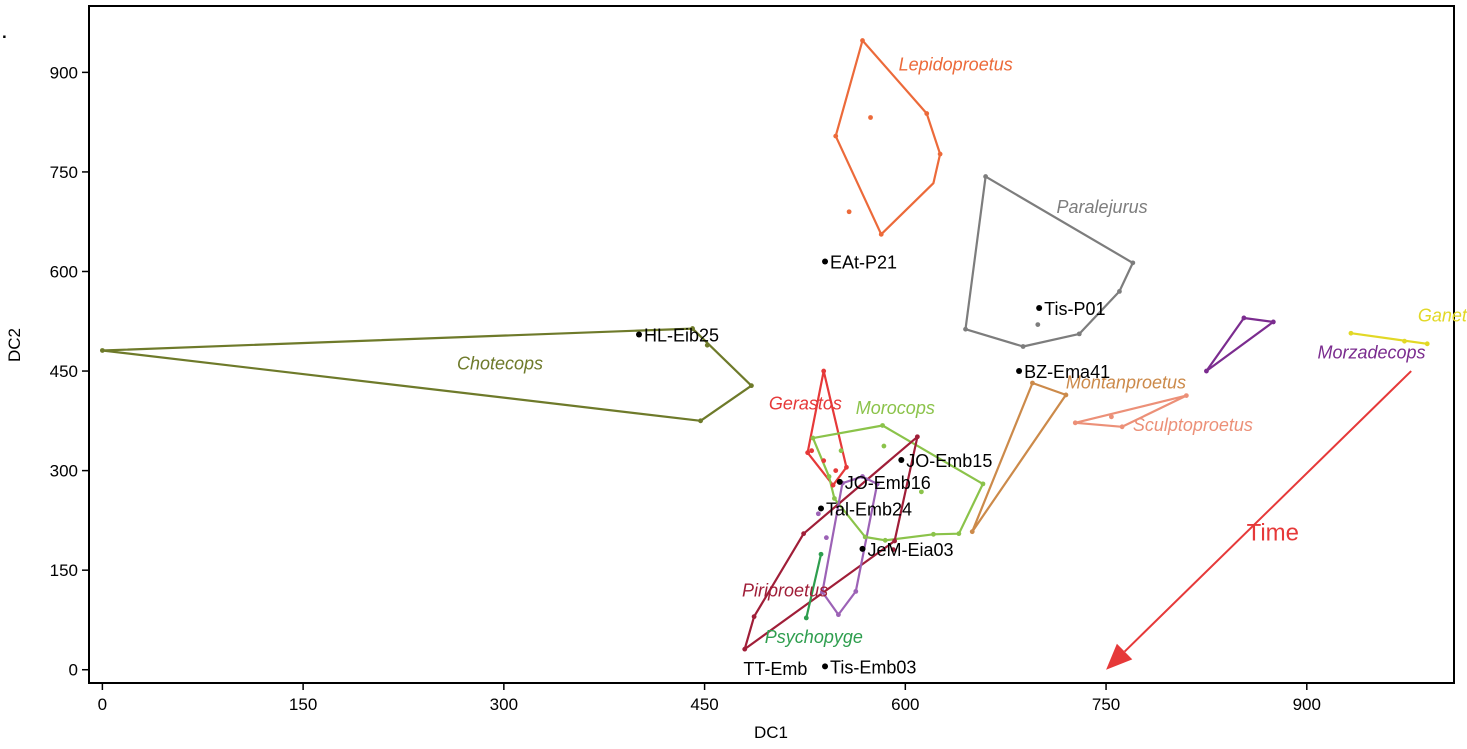  What do you see at coordinates (771, 732) in the screenshot?
I see `x-axis-title: DC1` at bounding box center [771, 732].